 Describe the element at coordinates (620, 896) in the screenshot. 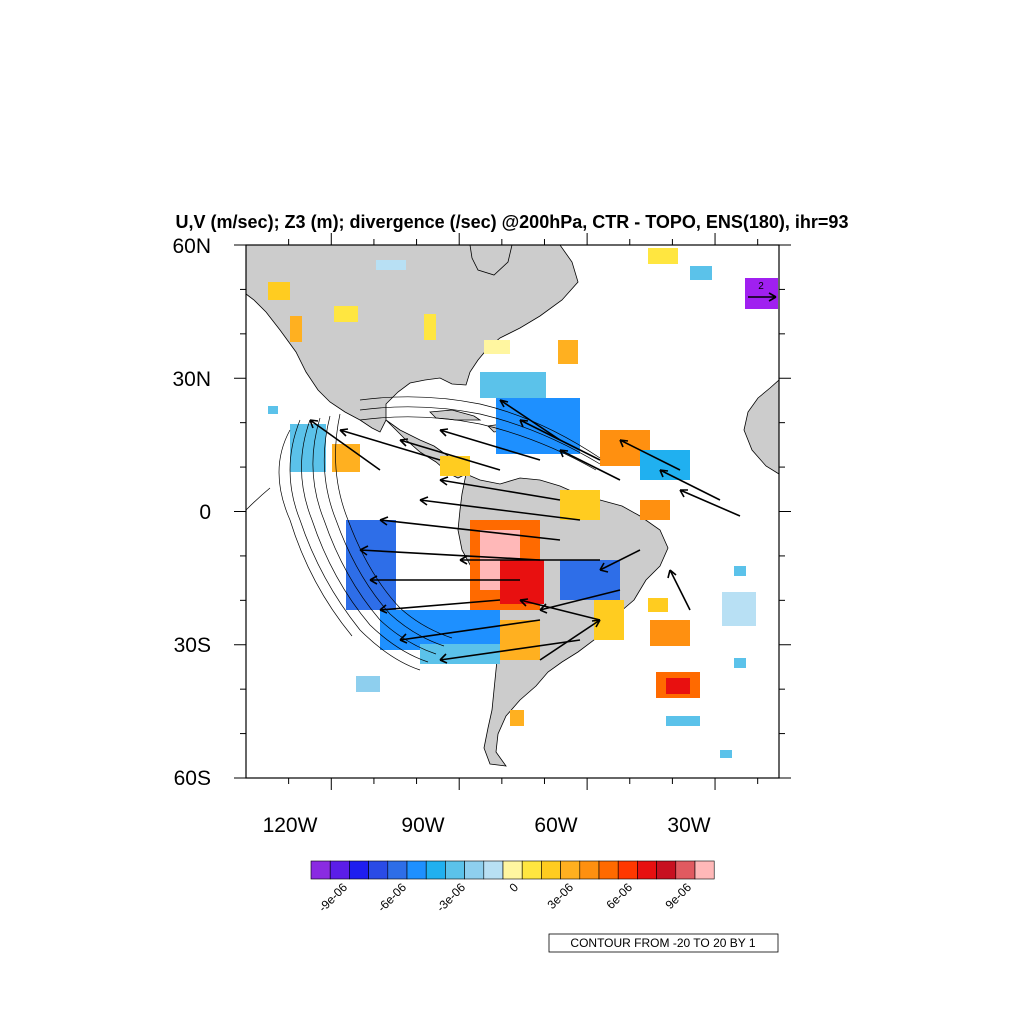

I see `colorbar-label: 6e-06` at that location.